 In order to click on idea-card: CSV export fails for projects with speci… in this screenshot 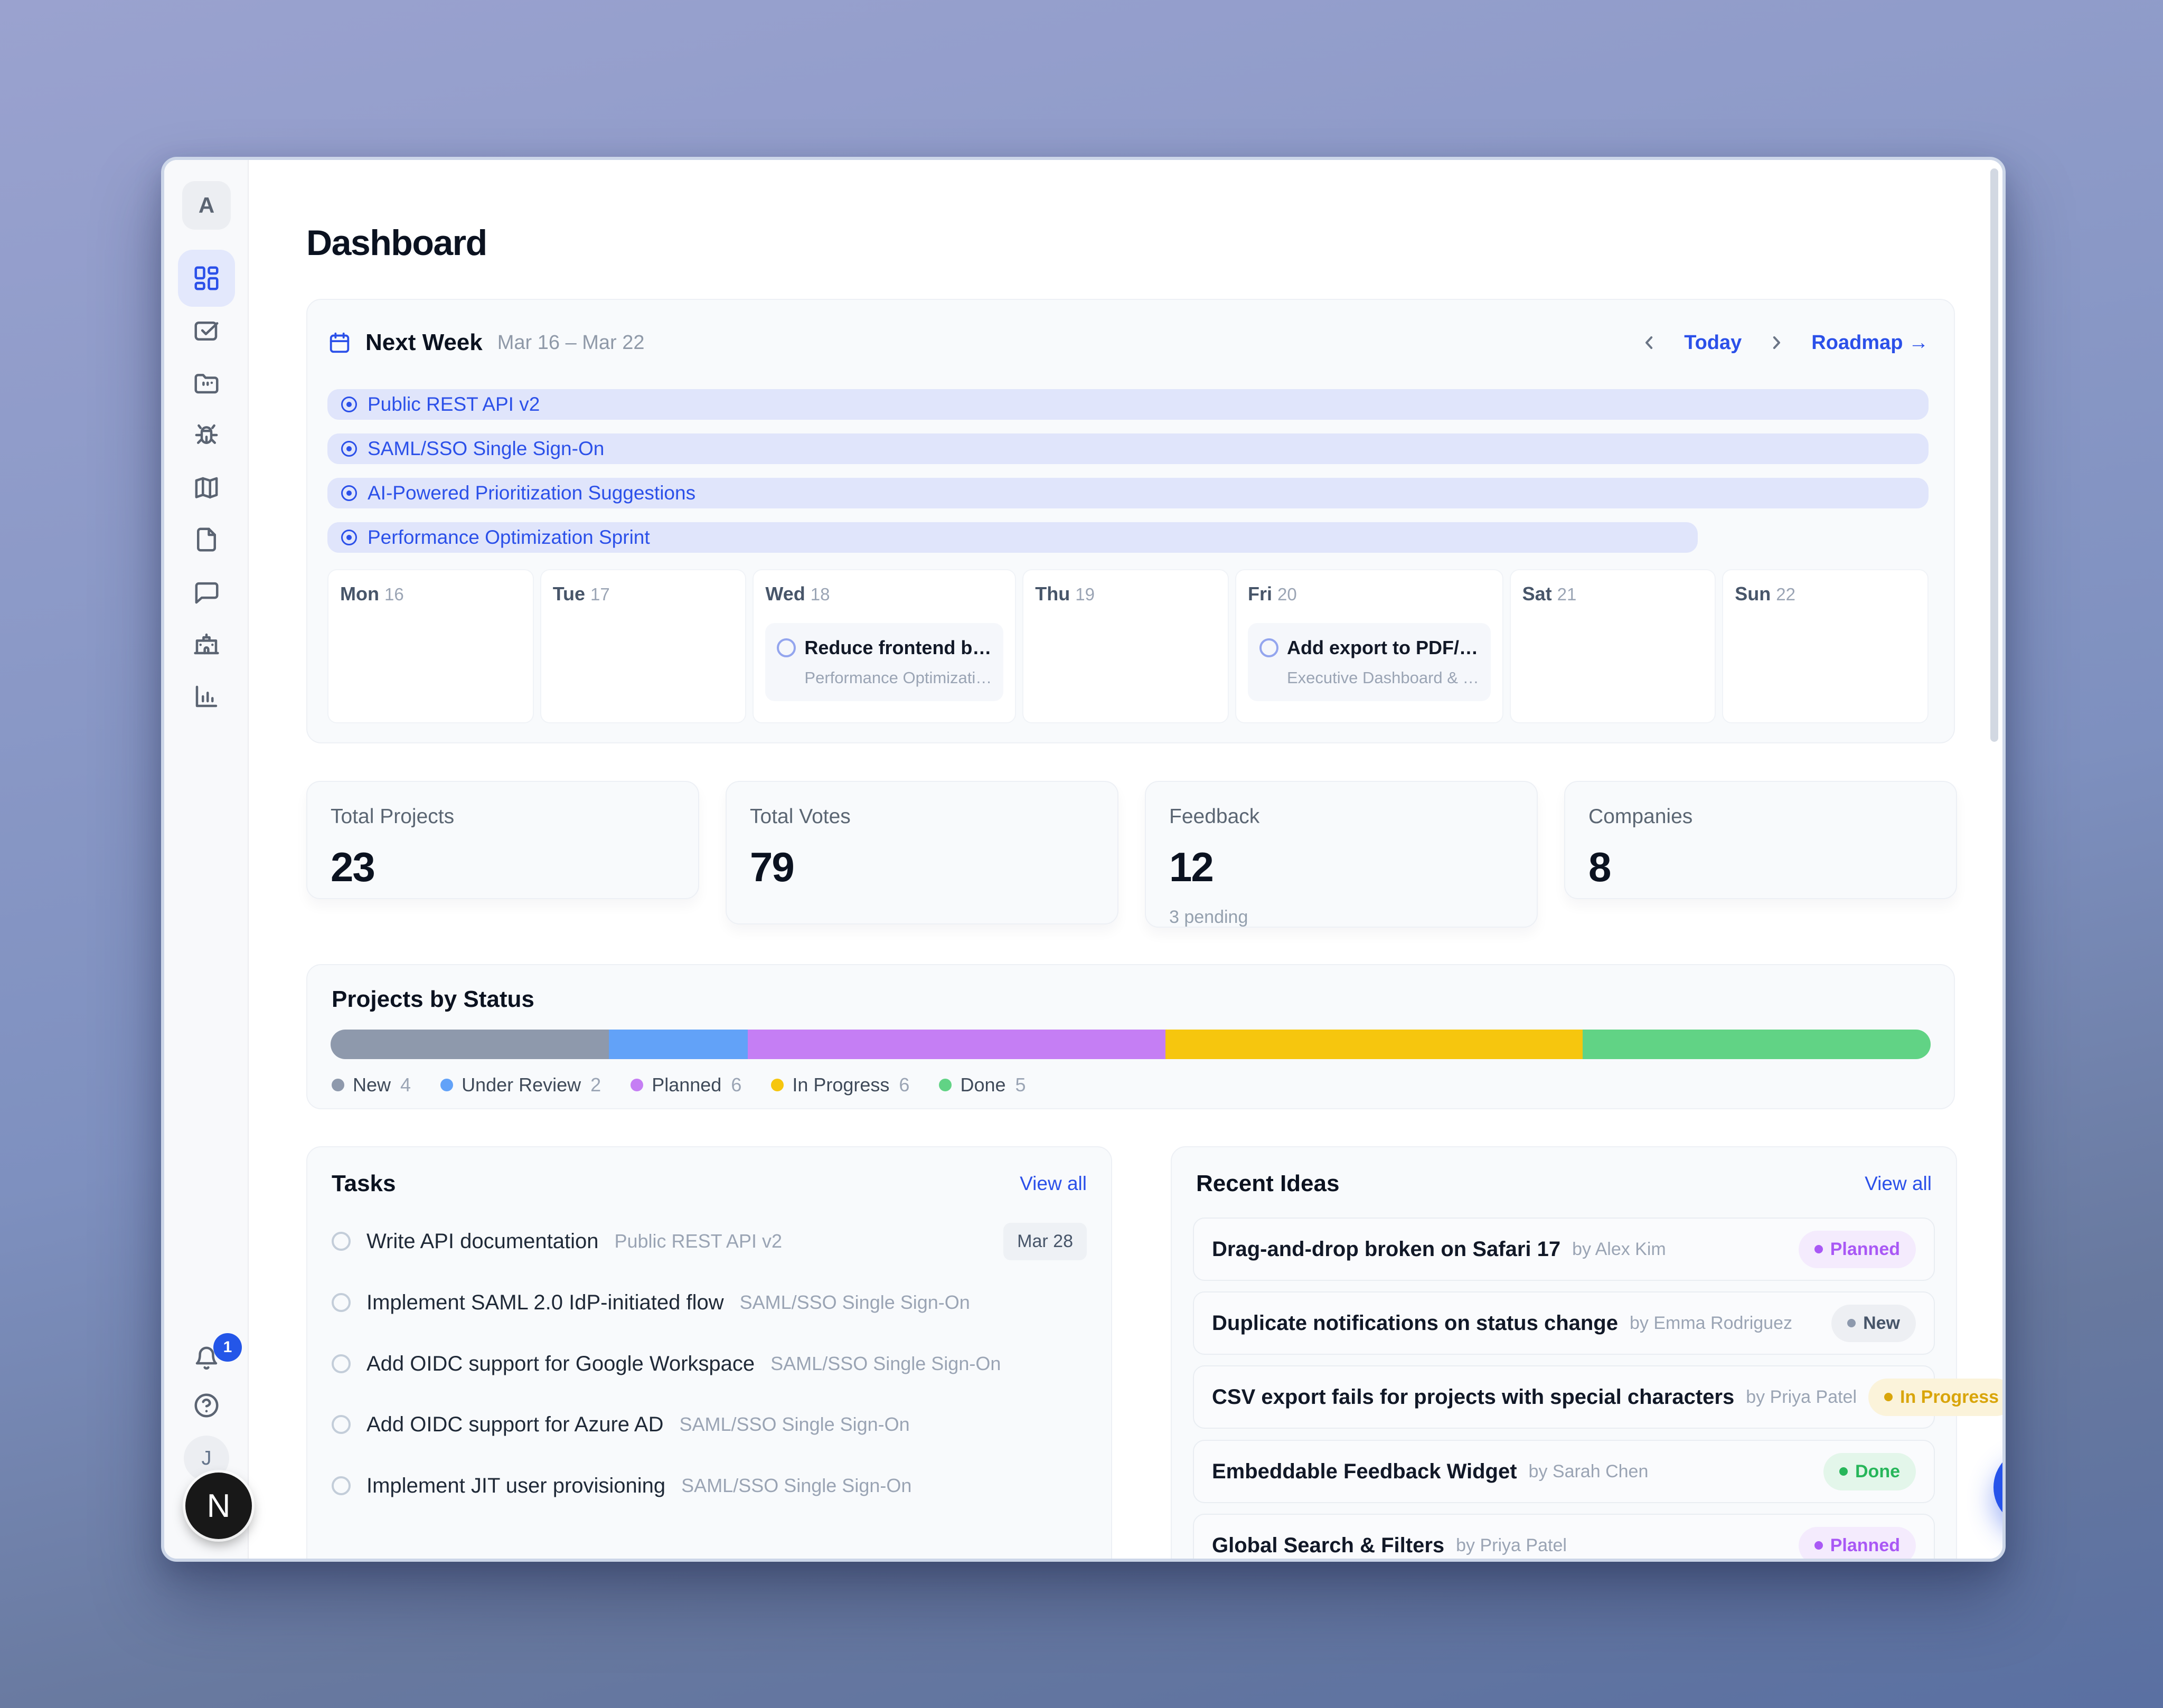, I will do `click(1597, 1397)`.